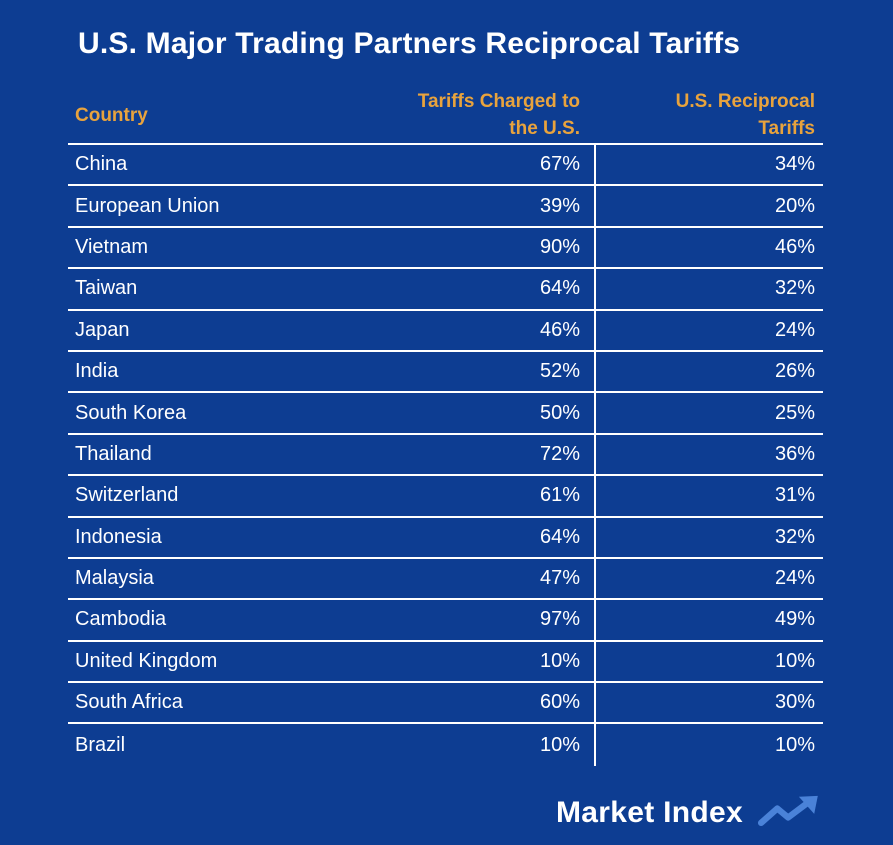 The height and width of the screenshot is (845, 893). I want to click on reciprocal-tariff-cell: 20%, so click(794, 205).